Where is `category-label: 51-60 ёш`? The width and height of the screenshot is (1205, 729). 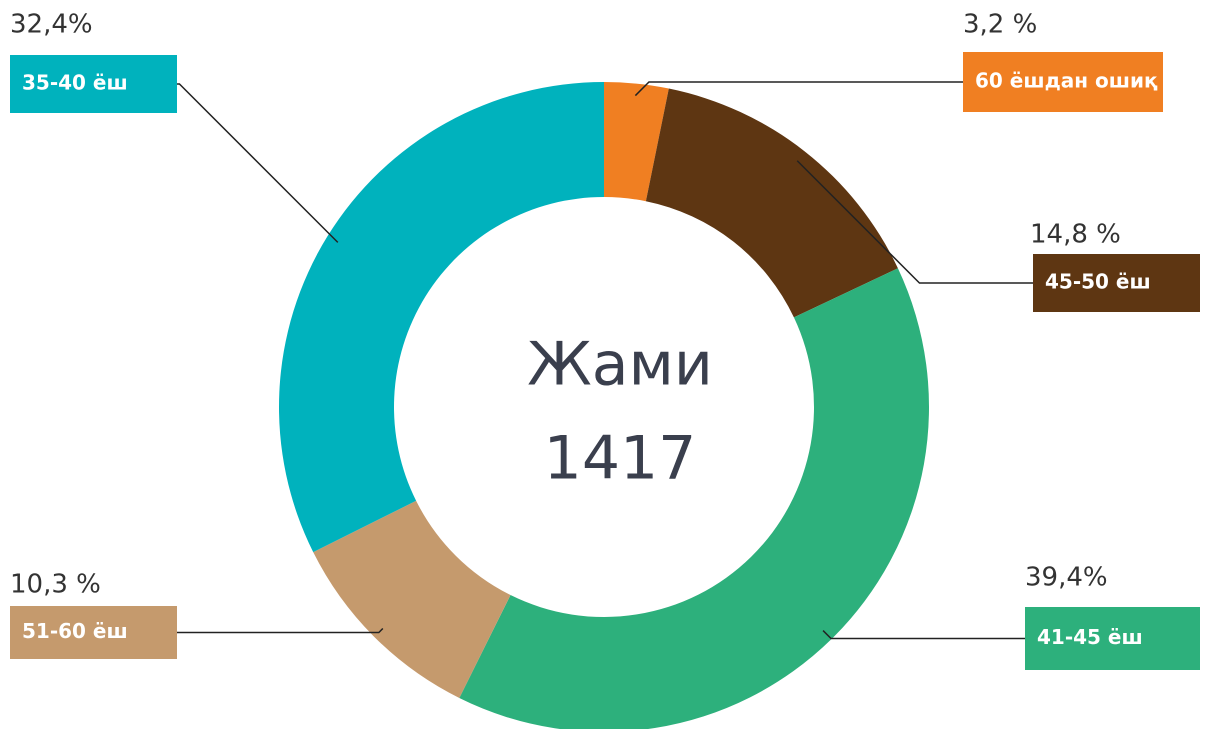 category-label: 51-60 ёш is located at coordinates (75, 631).